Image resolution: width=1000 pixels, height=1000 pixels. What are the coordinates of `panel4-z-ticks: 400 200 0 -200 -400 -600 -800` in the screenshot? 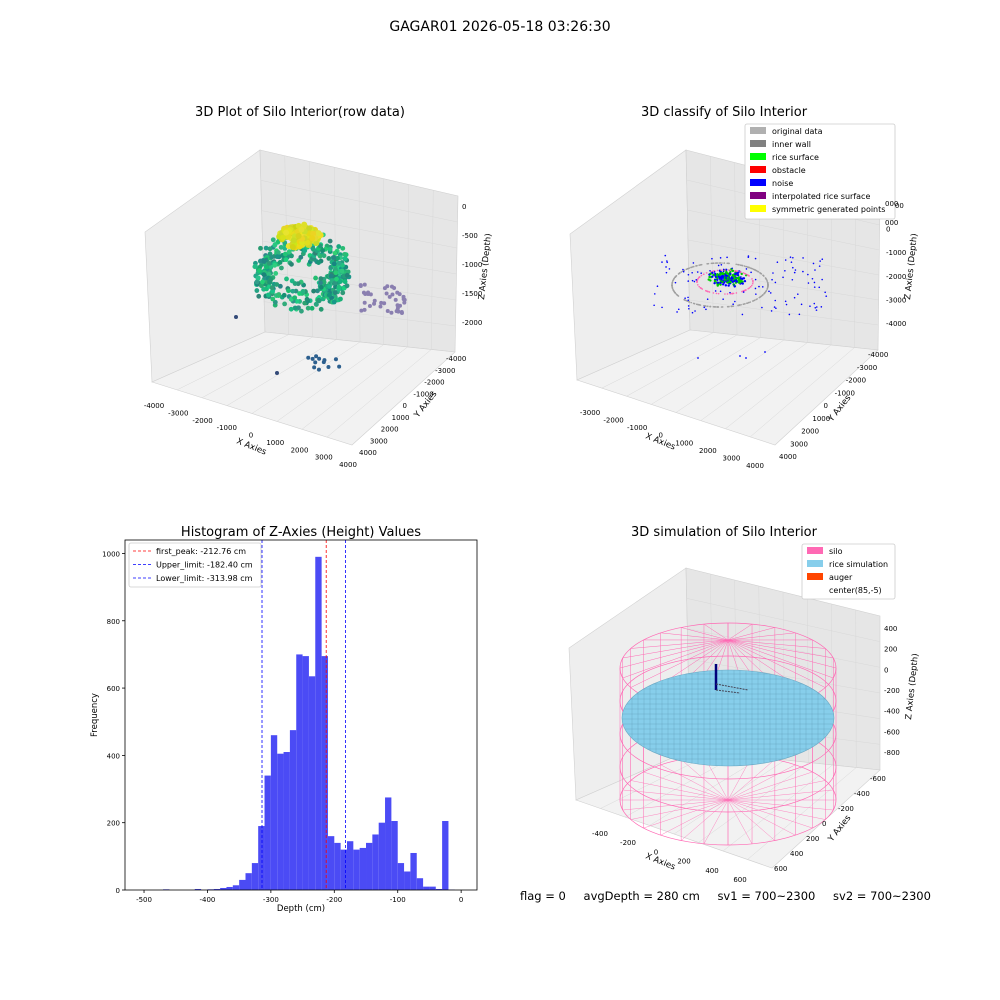 It's located at (892, 691).